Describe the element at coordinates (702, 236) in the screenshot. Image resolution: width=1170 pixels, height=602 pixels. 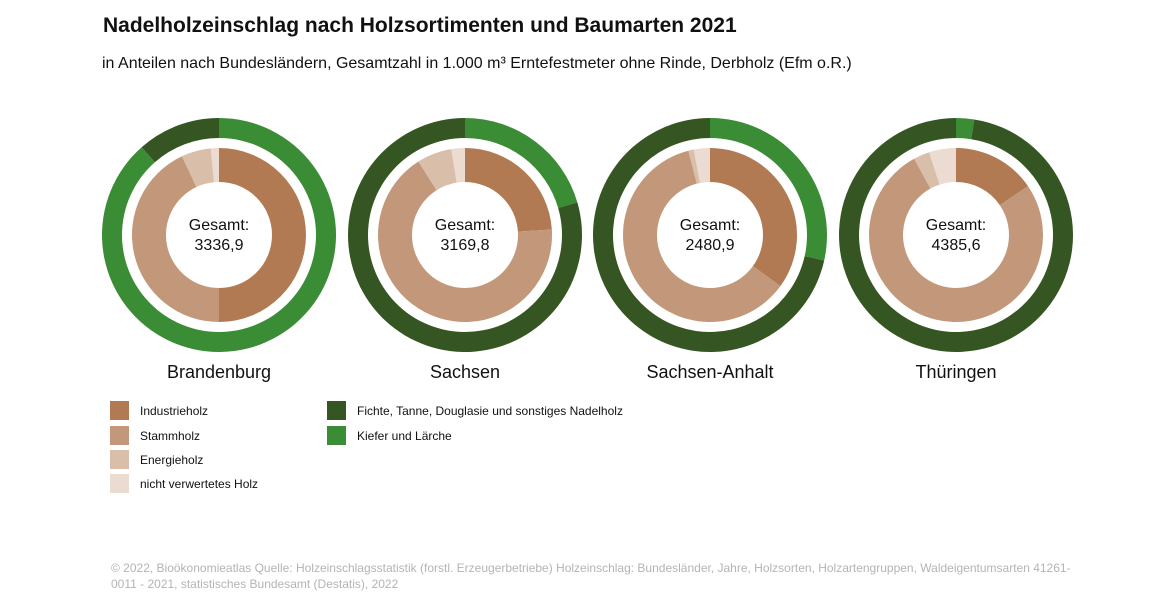
I see `inner-slice-stammholz-sachsen-anhalt` at that location.